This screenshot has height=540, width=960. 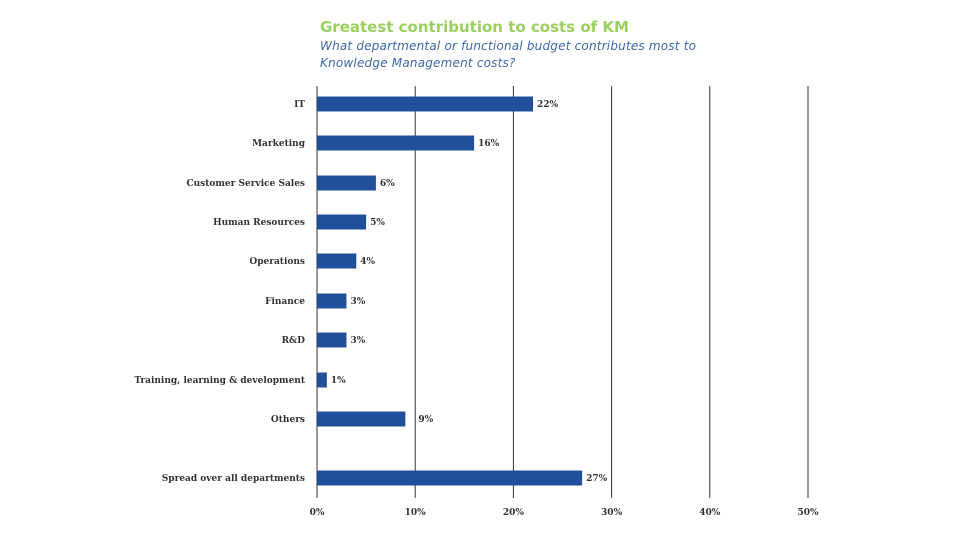 I want to click on category-label: Others, so click(x=288, y=420).